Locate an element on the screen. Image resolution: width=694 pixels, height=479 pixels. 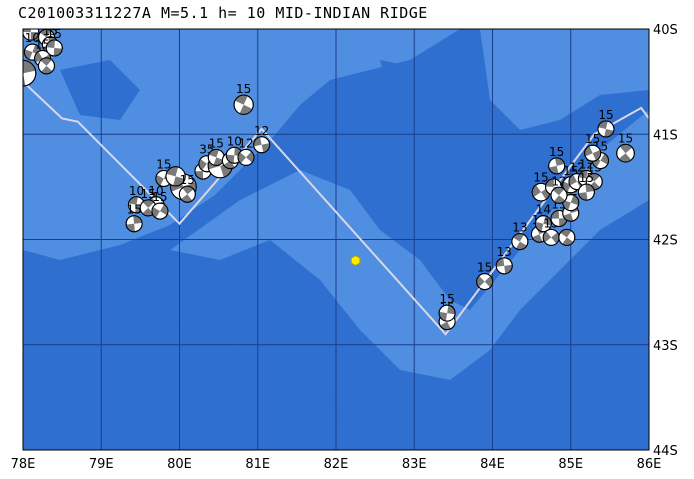
latitude-tick-label: 42S is located at coordinates (665, 241).